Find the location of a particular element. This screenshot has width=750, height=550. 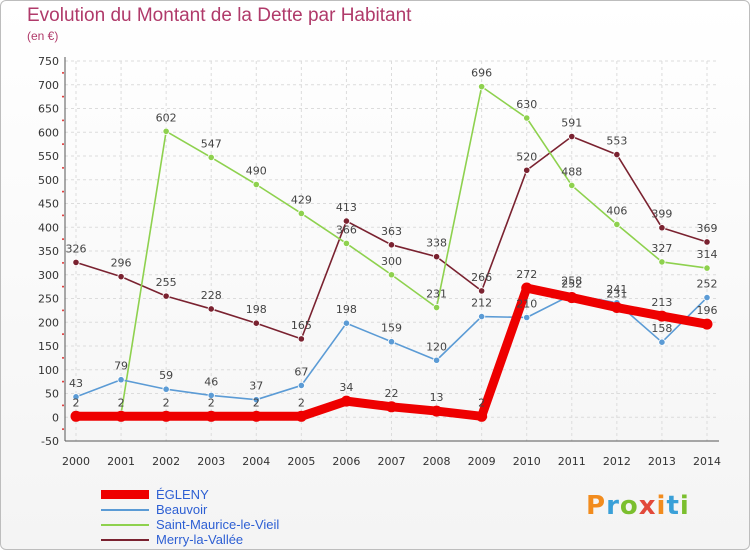

data-label: 210 is located at coordinates (526, 304).